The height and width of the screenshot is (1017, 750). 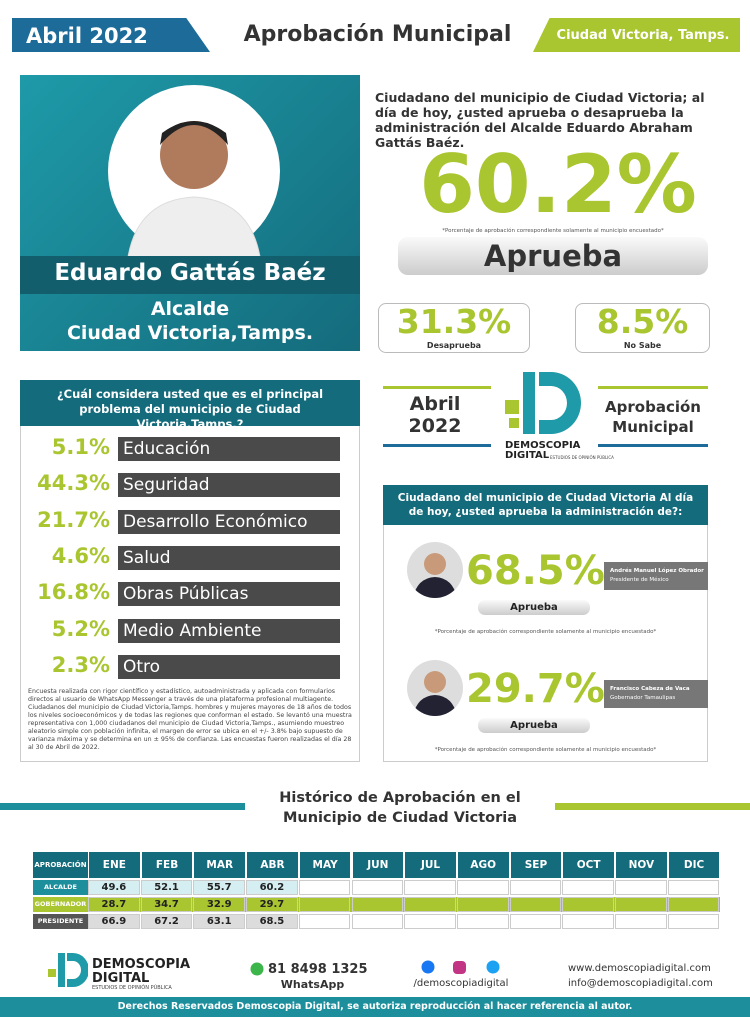 What do you see at coordinates (80, 447) in the screenshot?
I see `problem-value: 5.1%` at bounding box center [80, 447].